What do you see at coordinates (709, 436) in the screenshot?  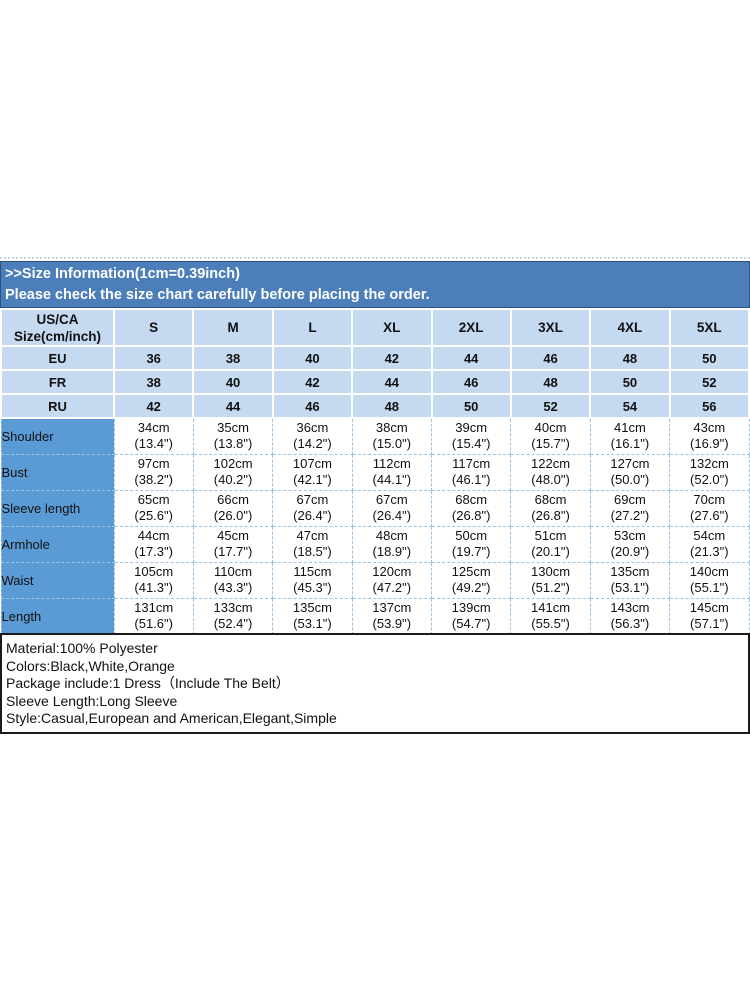 I see `measure-value-cell: 43cm (16.9")` at bounding box center [709, 436].